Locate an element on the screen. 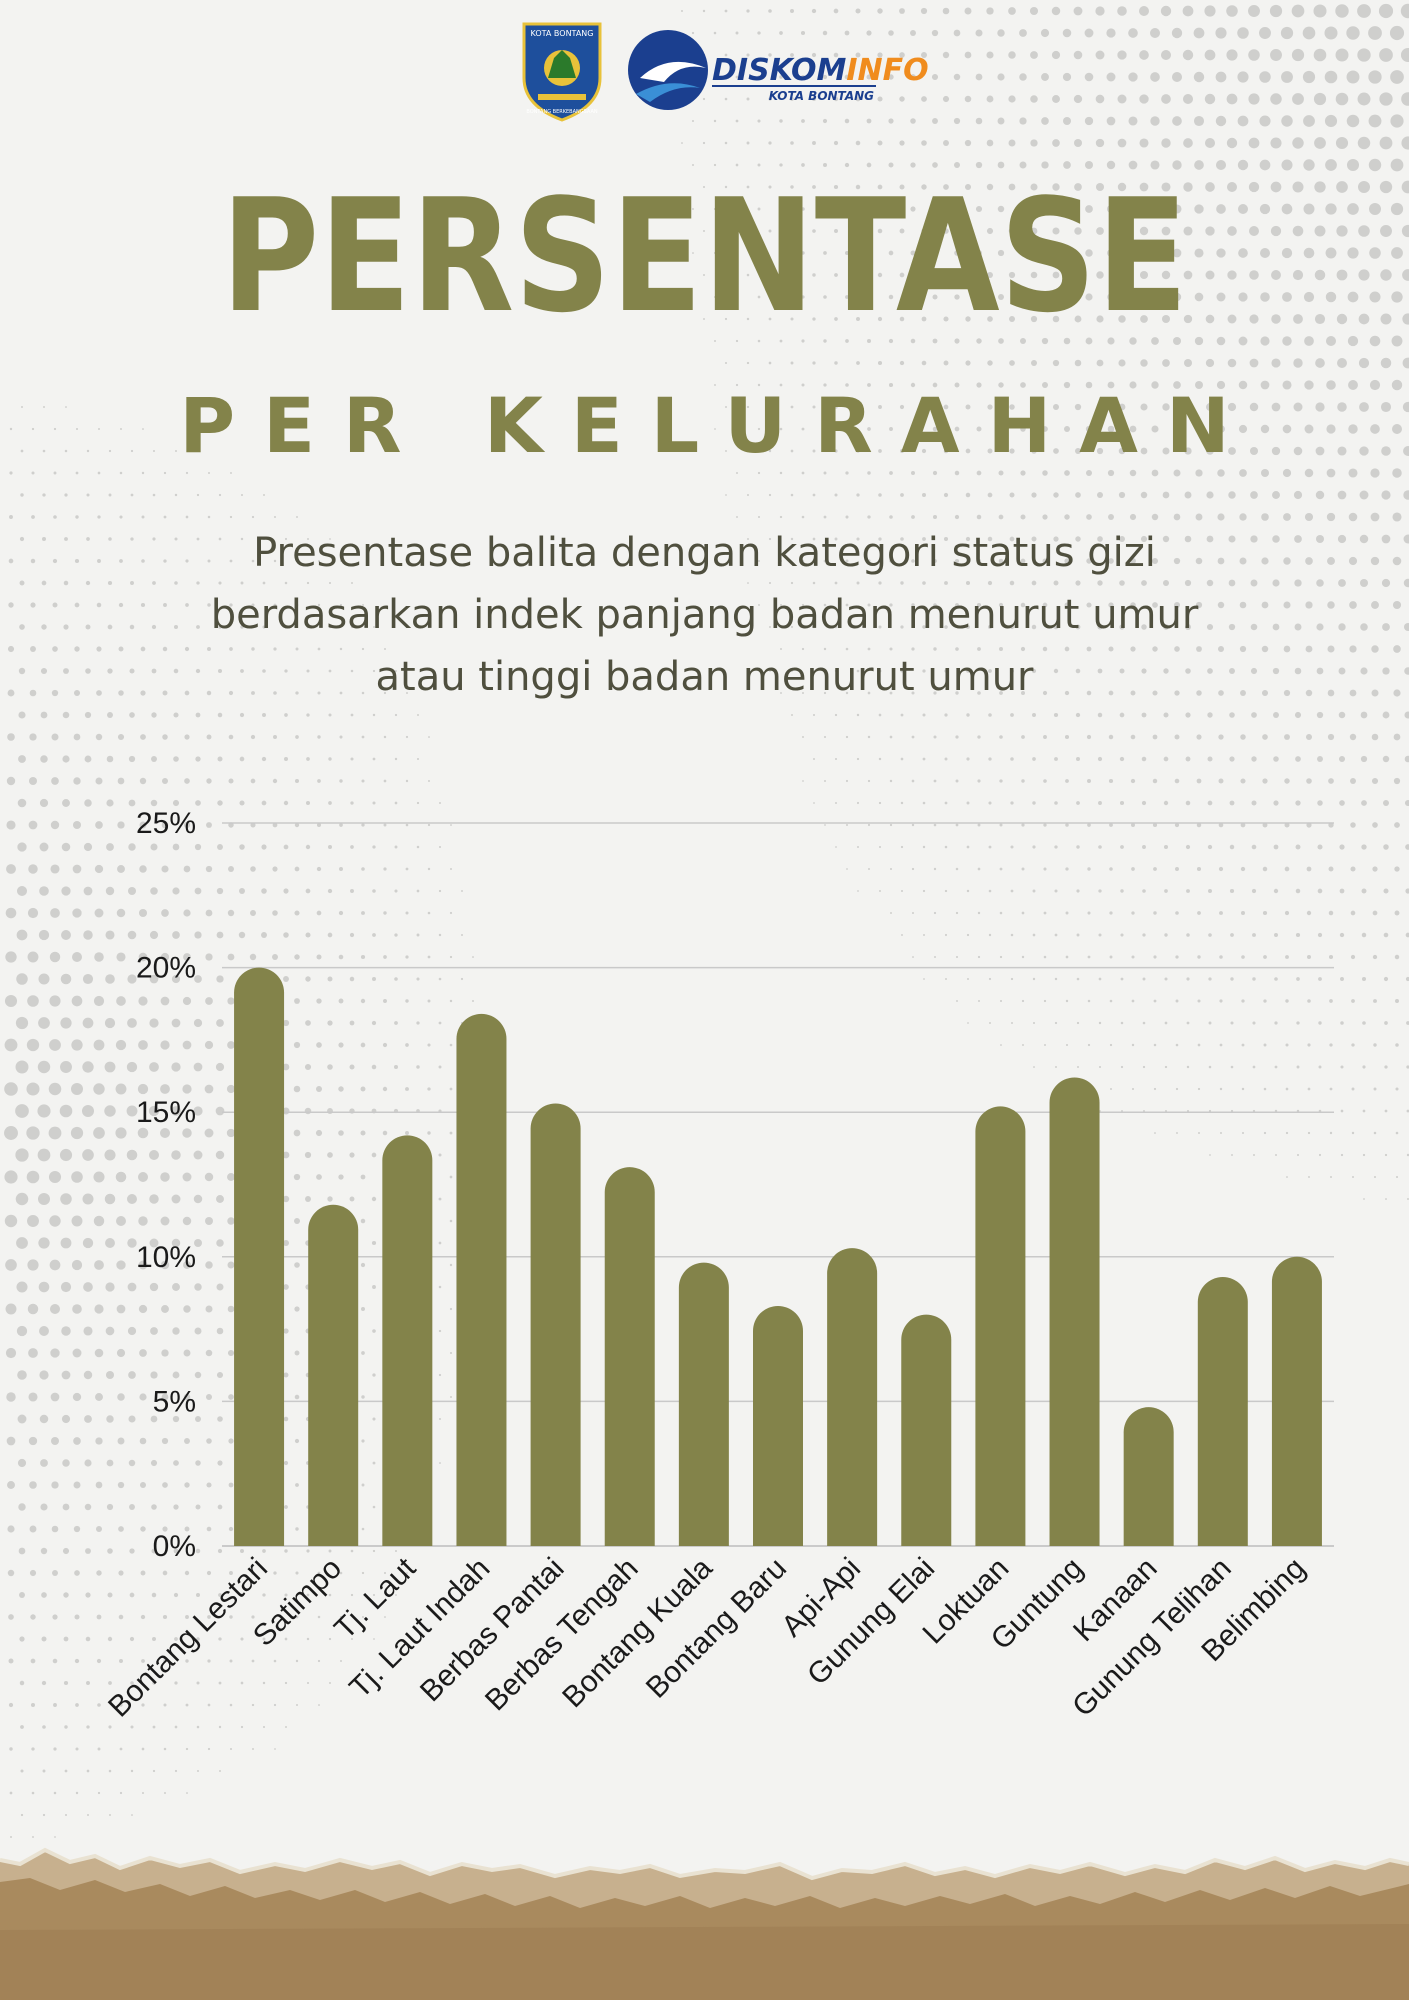  y-tick-label: 5% is located at coordinates (174, 1401).